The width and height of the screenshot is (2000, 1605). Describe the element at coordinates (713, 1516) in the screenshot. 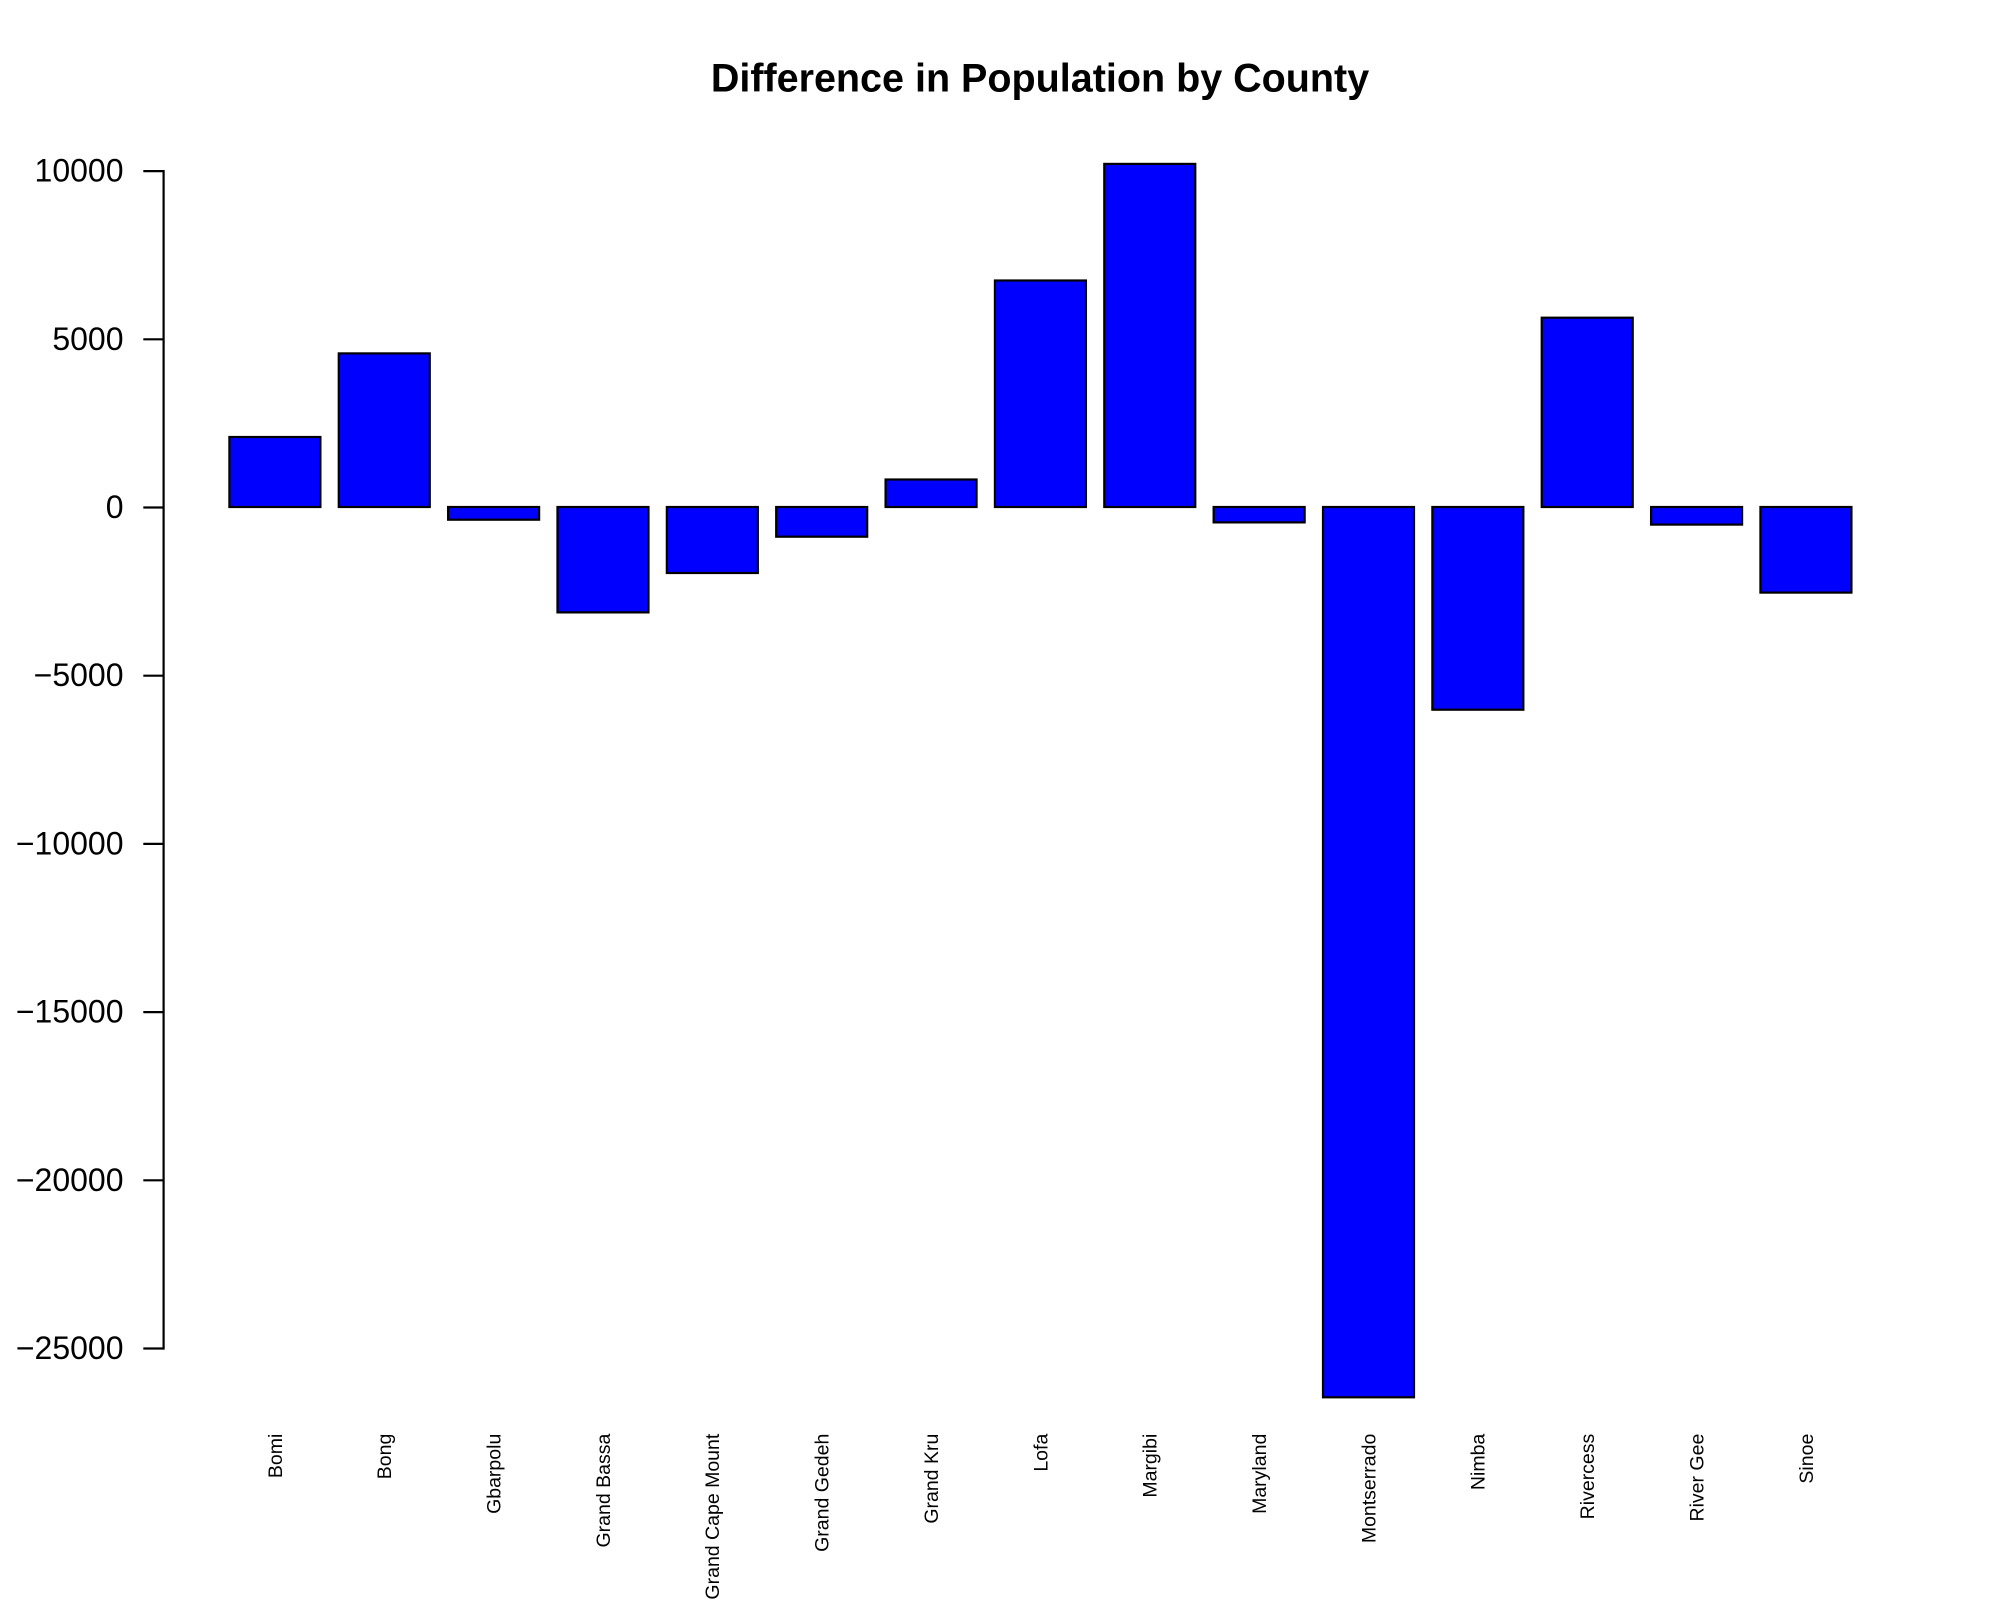

I see `svg-text: Grand Cape Mount` at that location.